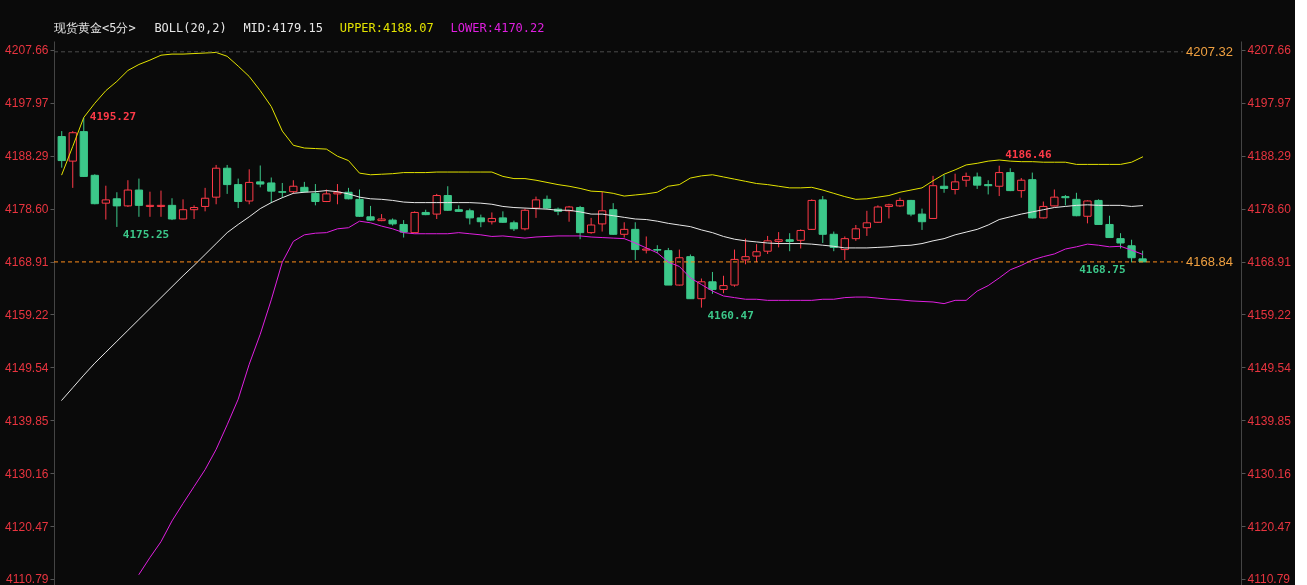 Image resolution: width=1307 pixels, height=585 pixels. I want to click on y2-tick-label: 4130.16, so click(1269, 473).